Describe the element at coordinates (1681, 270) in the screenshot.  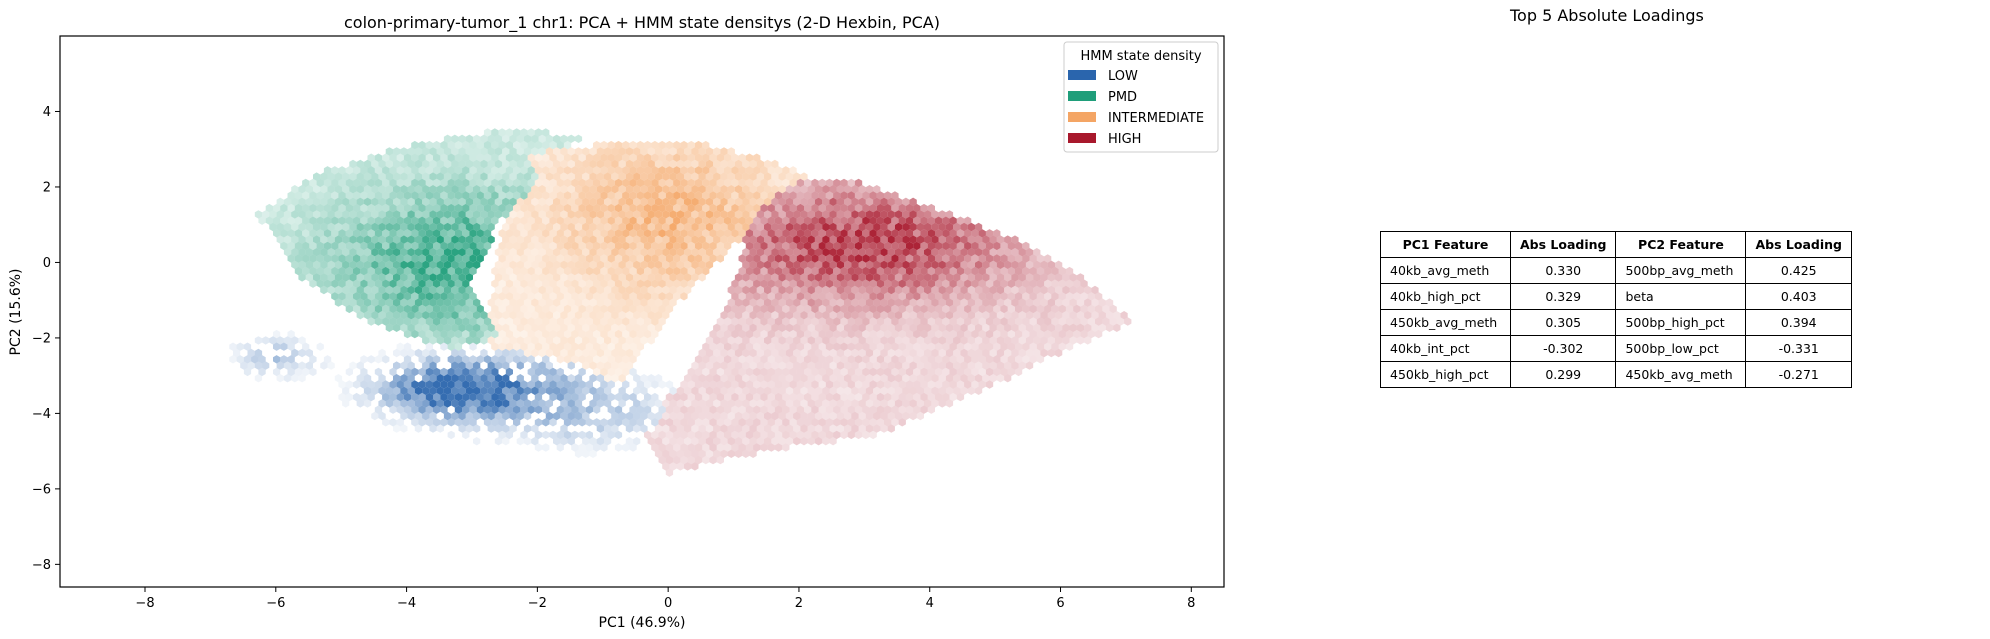
I see `table-cell: 500bp_avg_meth` at that location.